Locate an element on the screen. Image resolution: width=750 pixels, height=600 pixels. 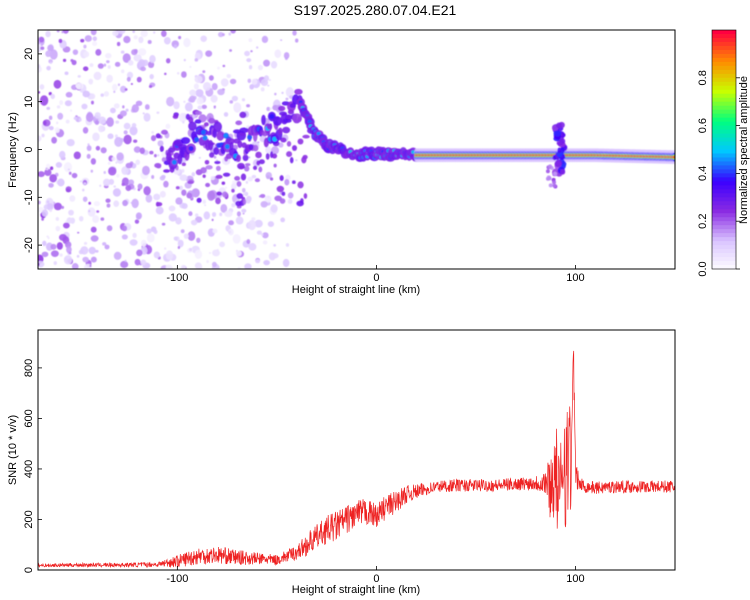
y-tick-label: -10 is located at coordinates (29, 197).